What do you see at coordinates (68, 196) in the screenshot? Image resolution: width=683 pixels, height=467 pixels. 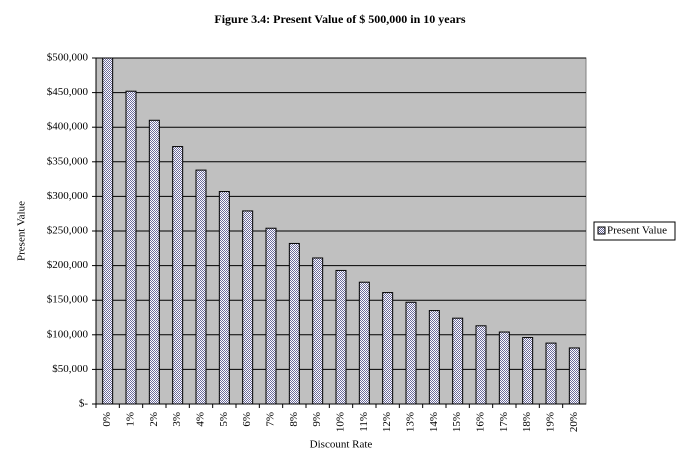 I see `y-tick-label: $300,000` at bounding box center [68, 196].